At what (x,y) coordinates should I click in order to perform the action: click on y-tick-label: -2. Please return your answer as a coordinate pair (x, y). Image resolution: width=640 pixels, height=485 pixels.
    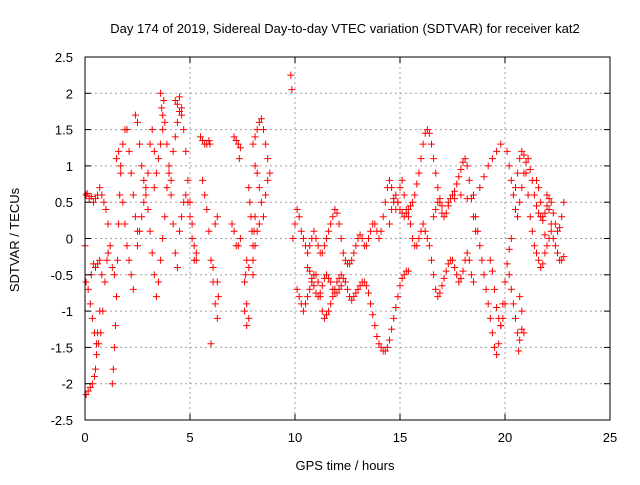
    Looking at the image, I should click on (67, 384).